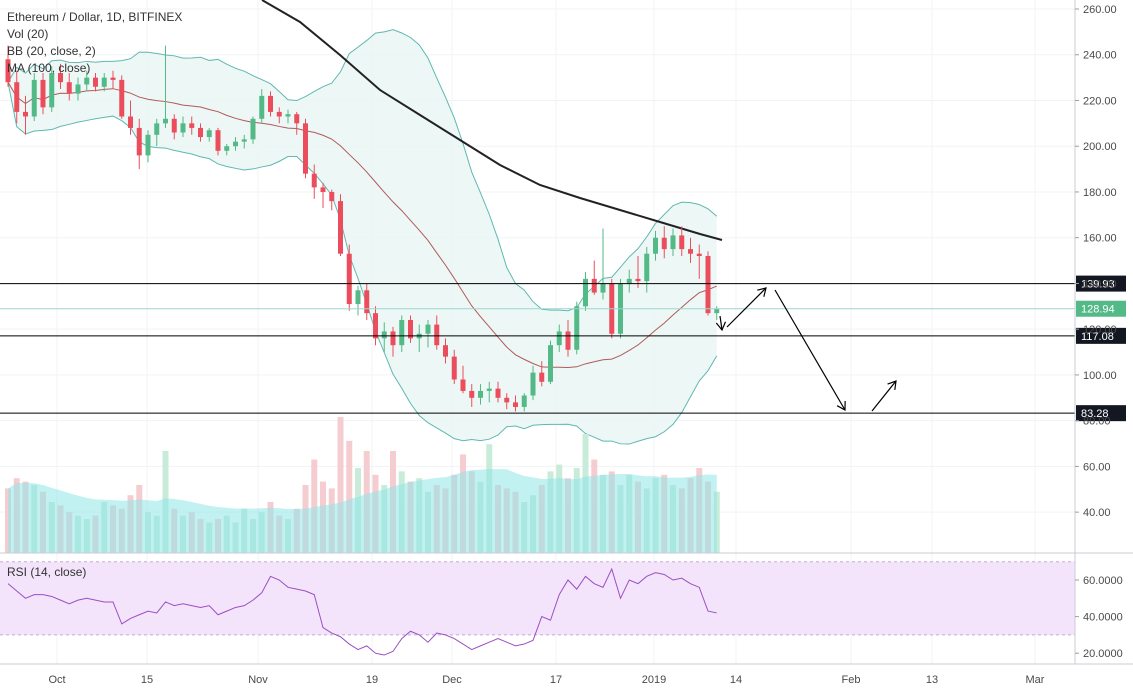 This screenshot has height=692, width=1133. Describe the element at coordinates (1095, 414) in the screenshot. I see `level-tag-label: 83.28` at that location.